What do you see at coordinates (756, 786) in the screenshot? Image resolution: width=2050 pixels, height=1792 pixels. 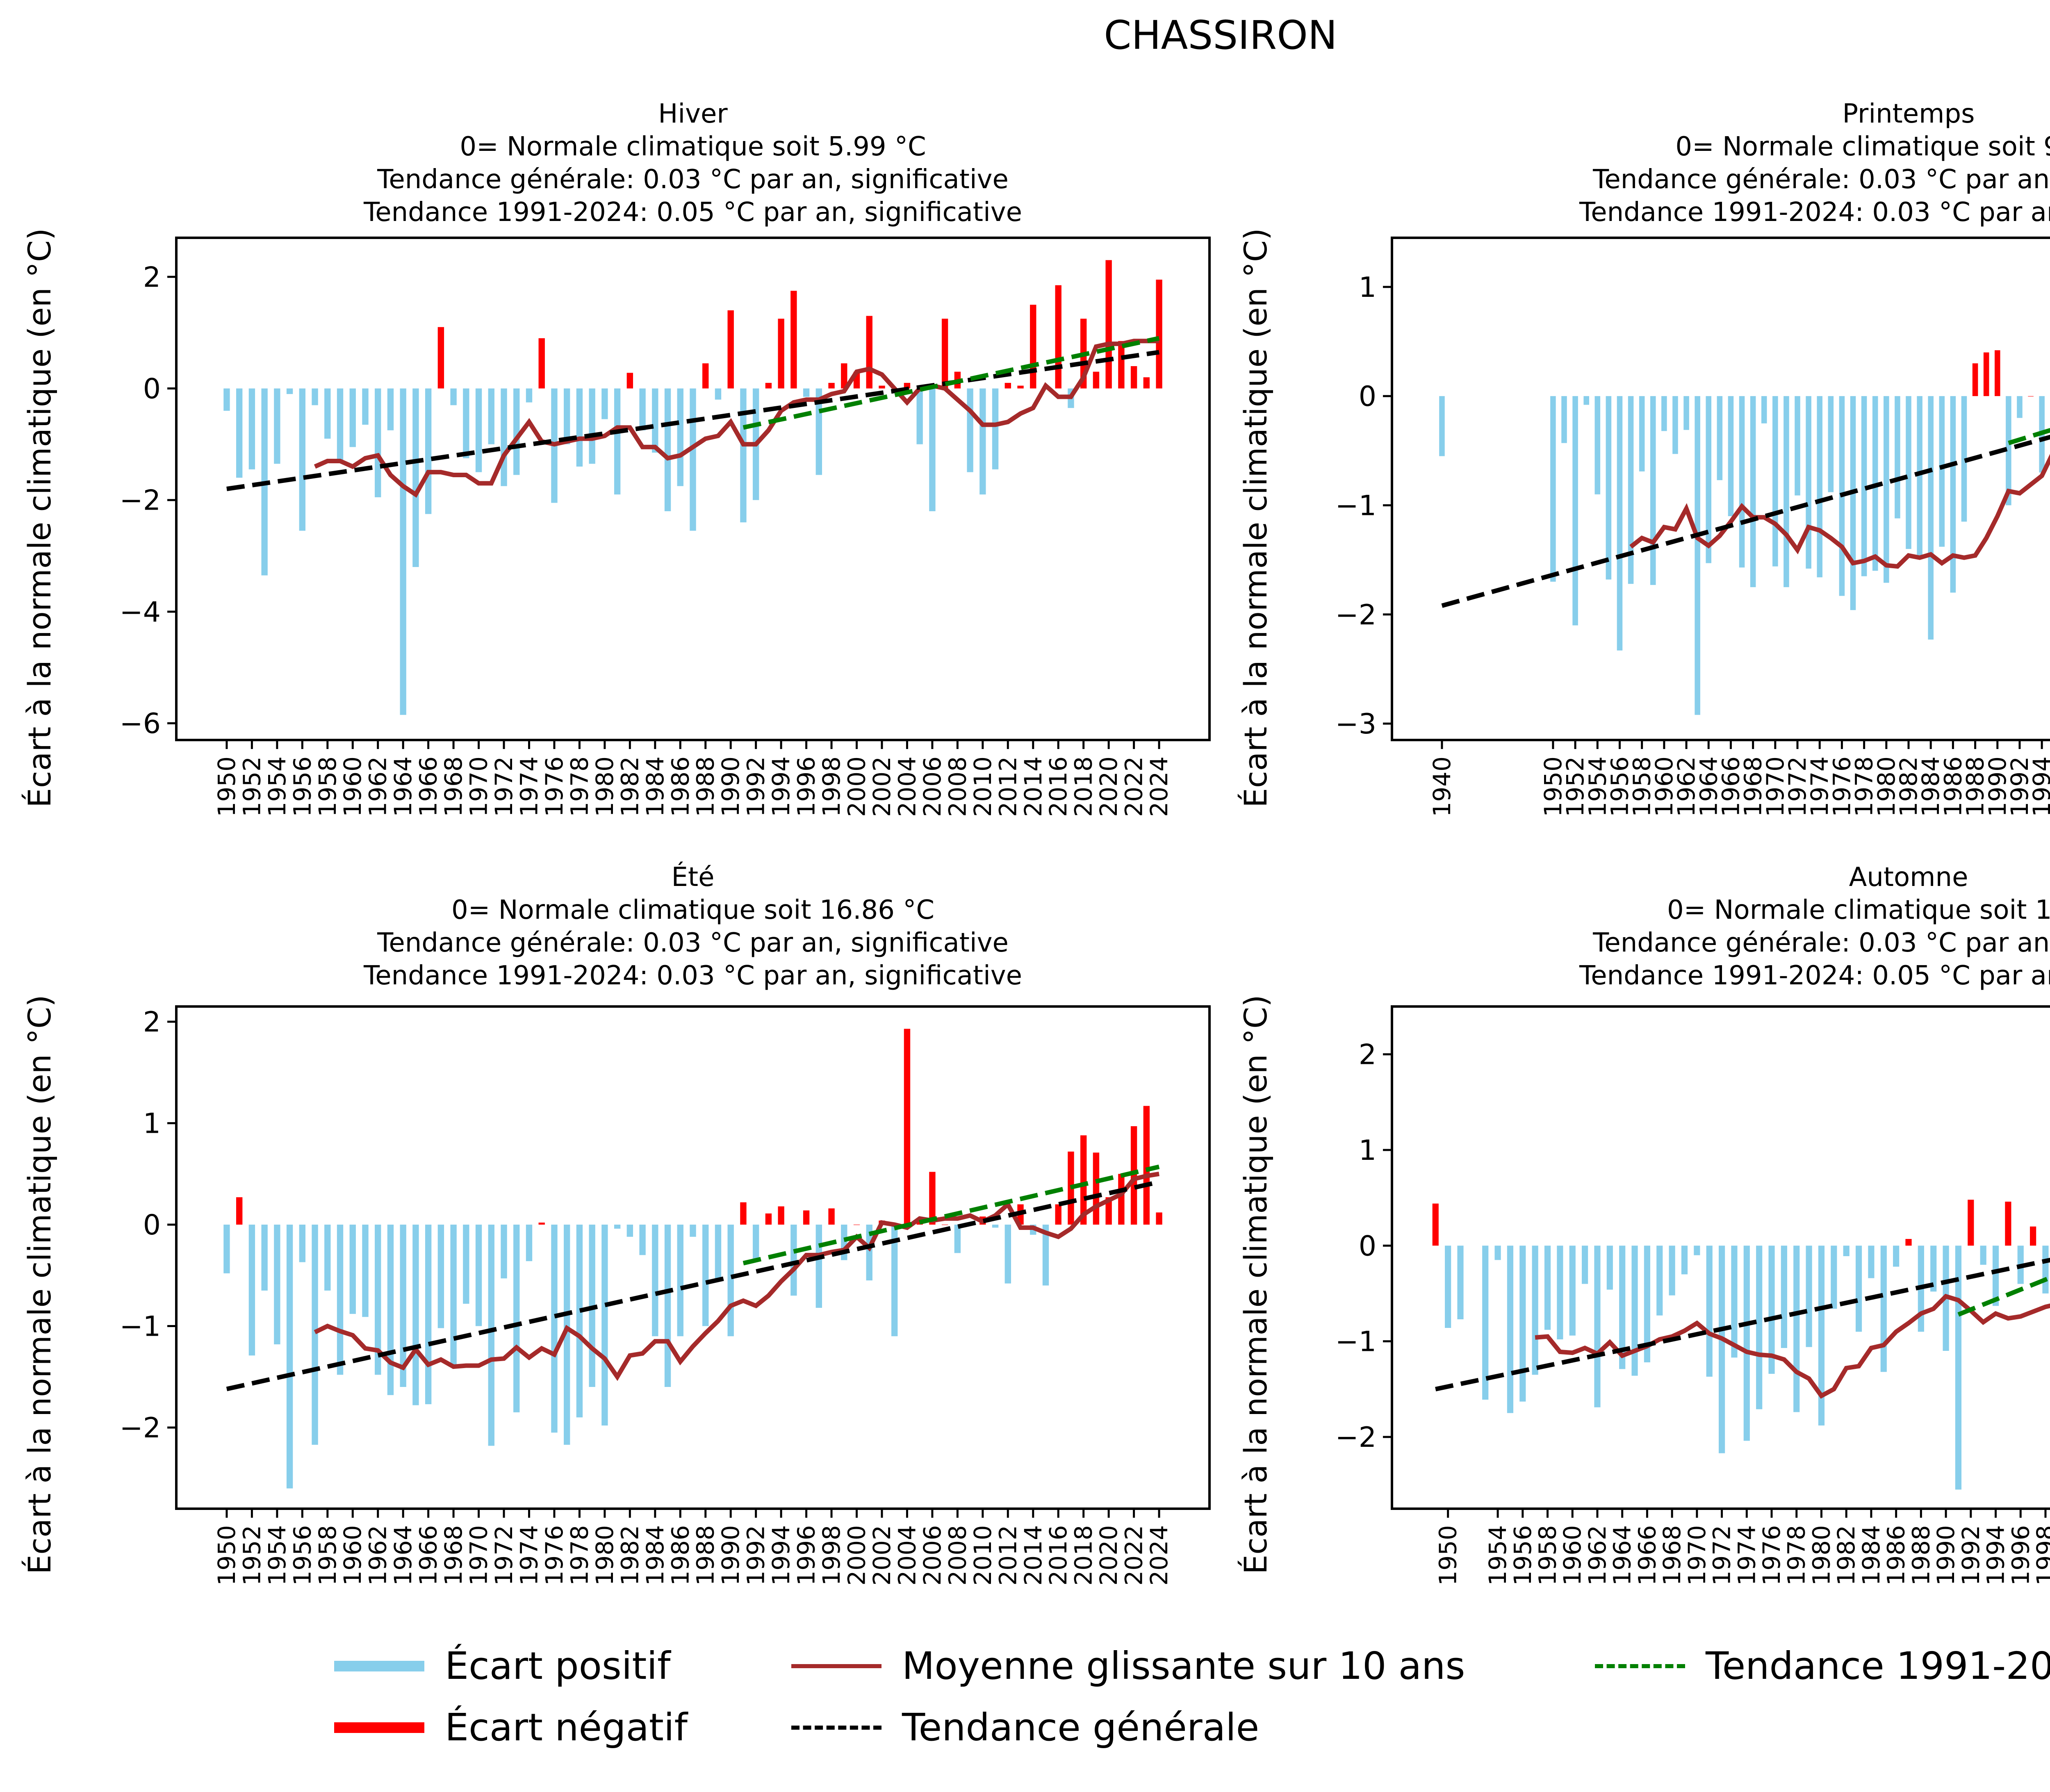 I see `x-tick-label: 1992` at bounding box center [756, 786].